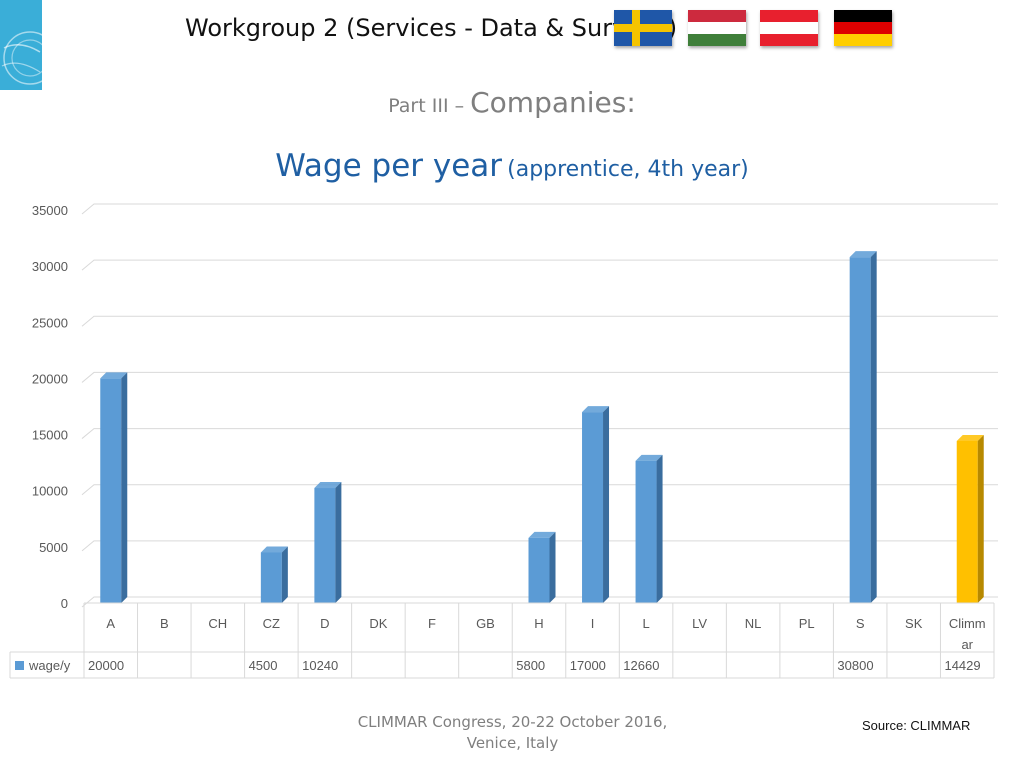 The image size is (1024, 768). Describe the element at coordinates (485, 623) in the screenshot. I see `x-tick-label: GB` at that location.